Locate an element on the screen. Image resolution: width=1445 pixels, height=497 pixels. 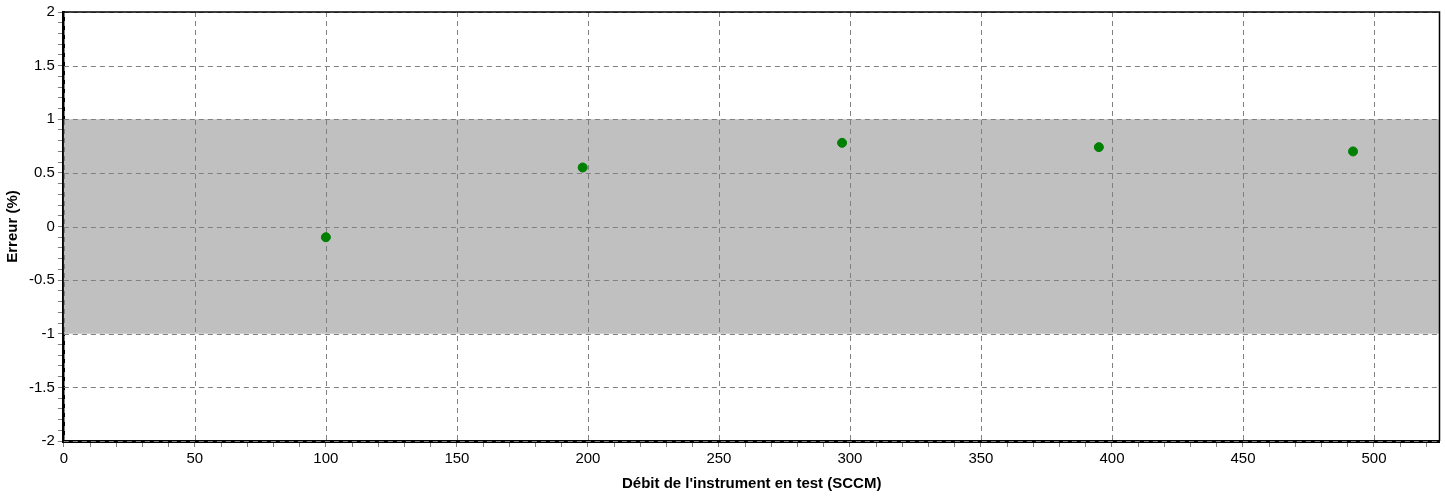
x-tick-label: 50 is located at coordinates (195, 458).